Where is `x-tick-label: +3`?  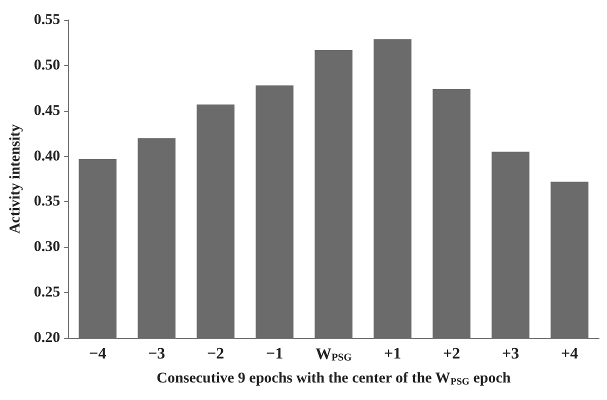 x-tick-label: +3 is located at coordinates (511, 354).